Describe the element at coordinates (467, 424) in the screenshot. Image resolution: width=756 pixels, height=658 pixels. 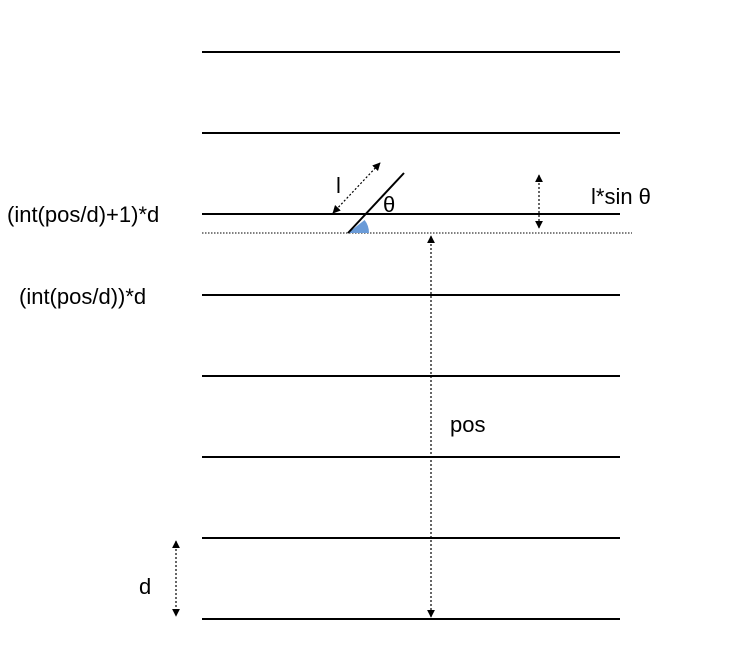
I see `position-label: pos` at that location.